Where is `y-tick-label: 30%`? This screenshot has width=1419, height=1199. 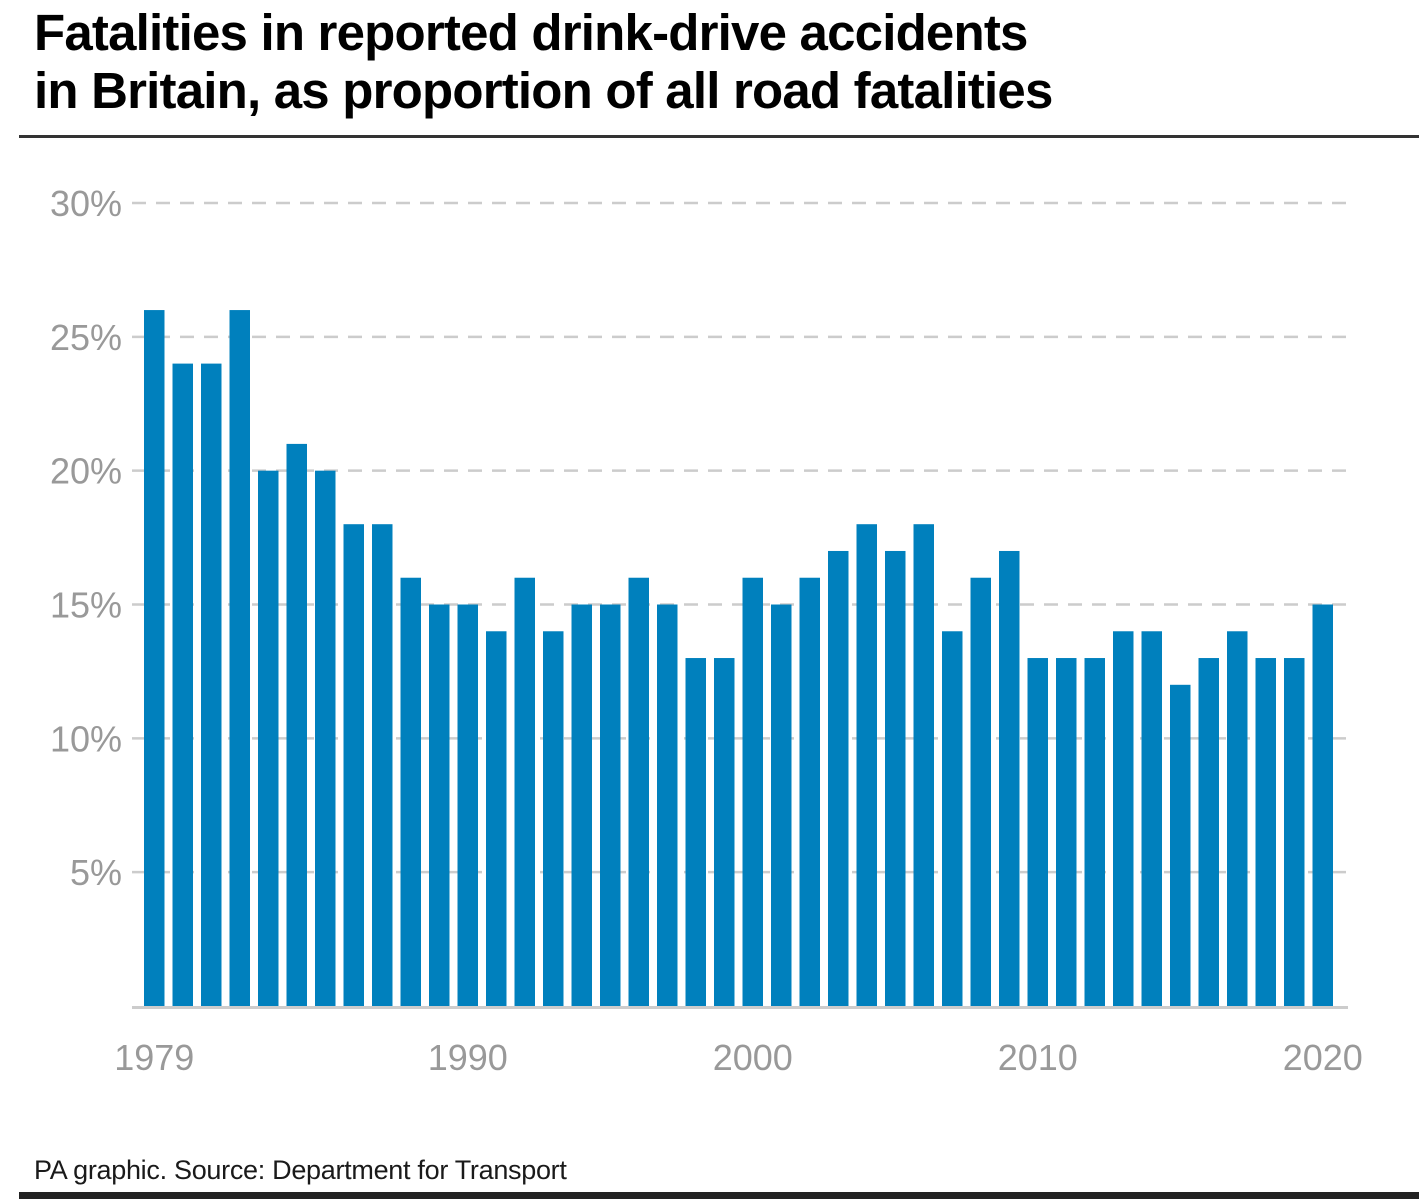 y-tick-label: 30% is located at coordinates (86, 203).